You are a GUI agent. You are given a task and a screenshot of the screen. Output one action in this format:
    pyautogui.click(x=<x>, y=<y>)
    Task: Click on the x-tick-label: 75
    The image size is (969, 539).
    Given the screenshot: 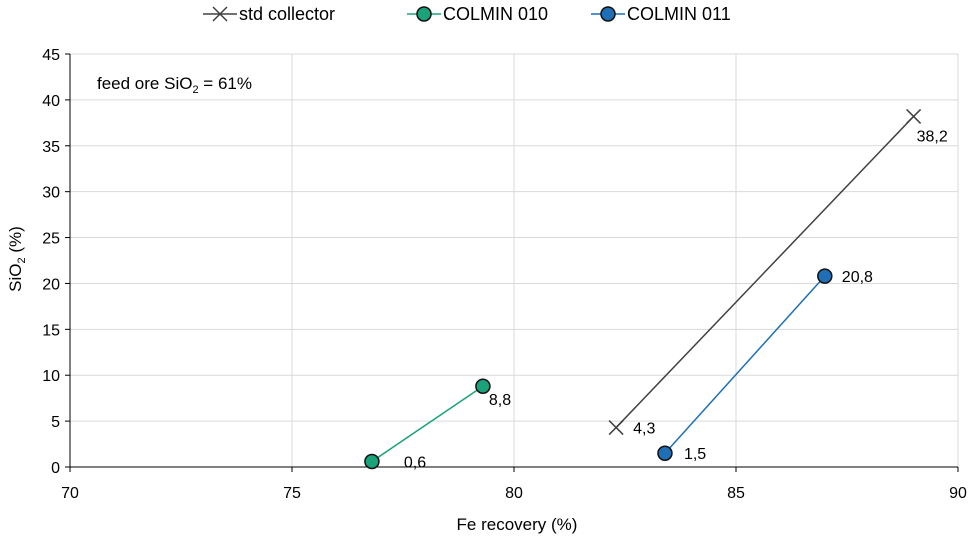 What is the action you would take?
    pyautogui.click(x=292, y=493)
    